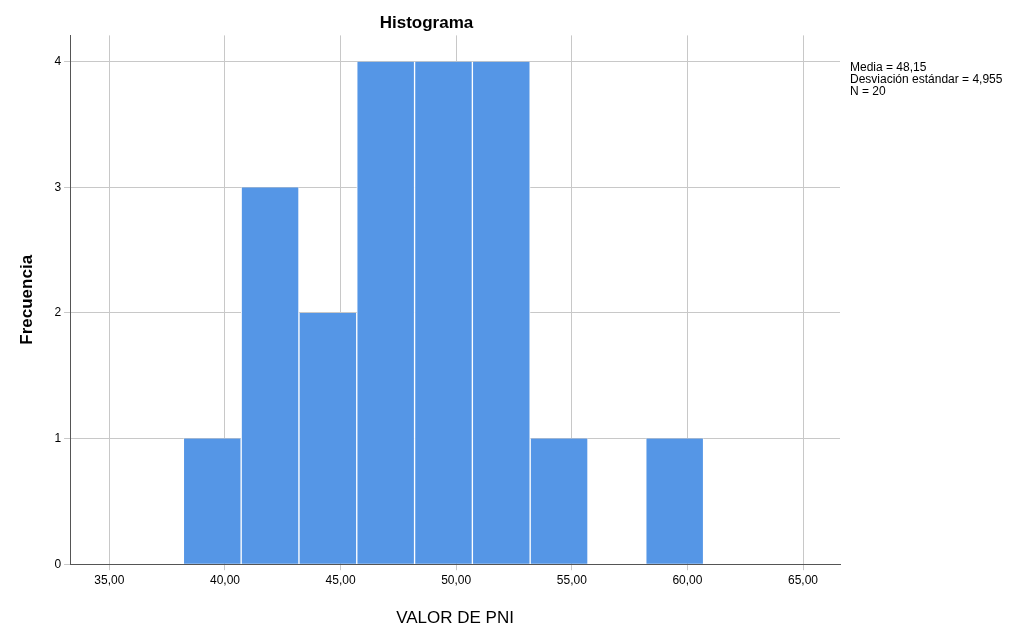 The image size is (1033, 641). I want to click on y-tick-label: 2, so click(58, 312).